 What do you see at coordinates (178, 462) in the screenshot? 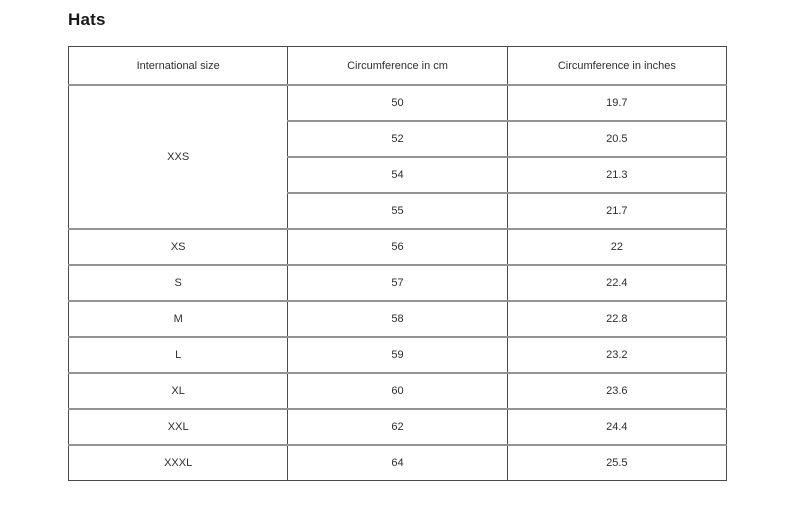
I see `size-cell: XXXL` at bounding box center [178, 462].